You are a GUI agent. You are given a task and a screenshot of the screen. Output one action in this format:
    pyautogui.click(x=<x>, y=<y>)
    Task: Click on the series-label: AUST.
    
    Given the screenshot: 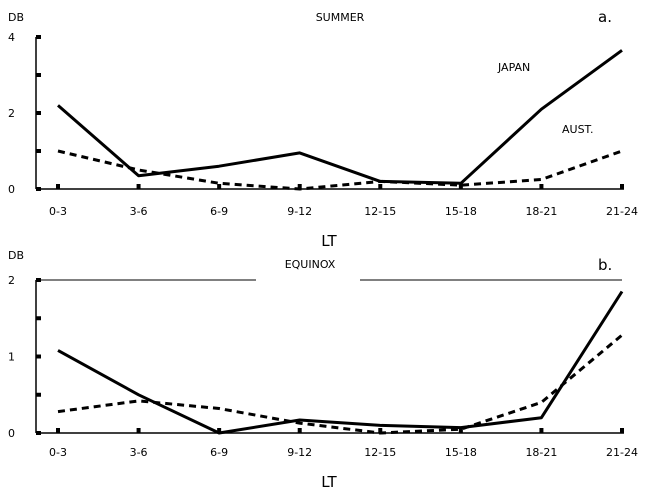 What is the action you would take?
    pyautogui.click(x=577, y=129)
    